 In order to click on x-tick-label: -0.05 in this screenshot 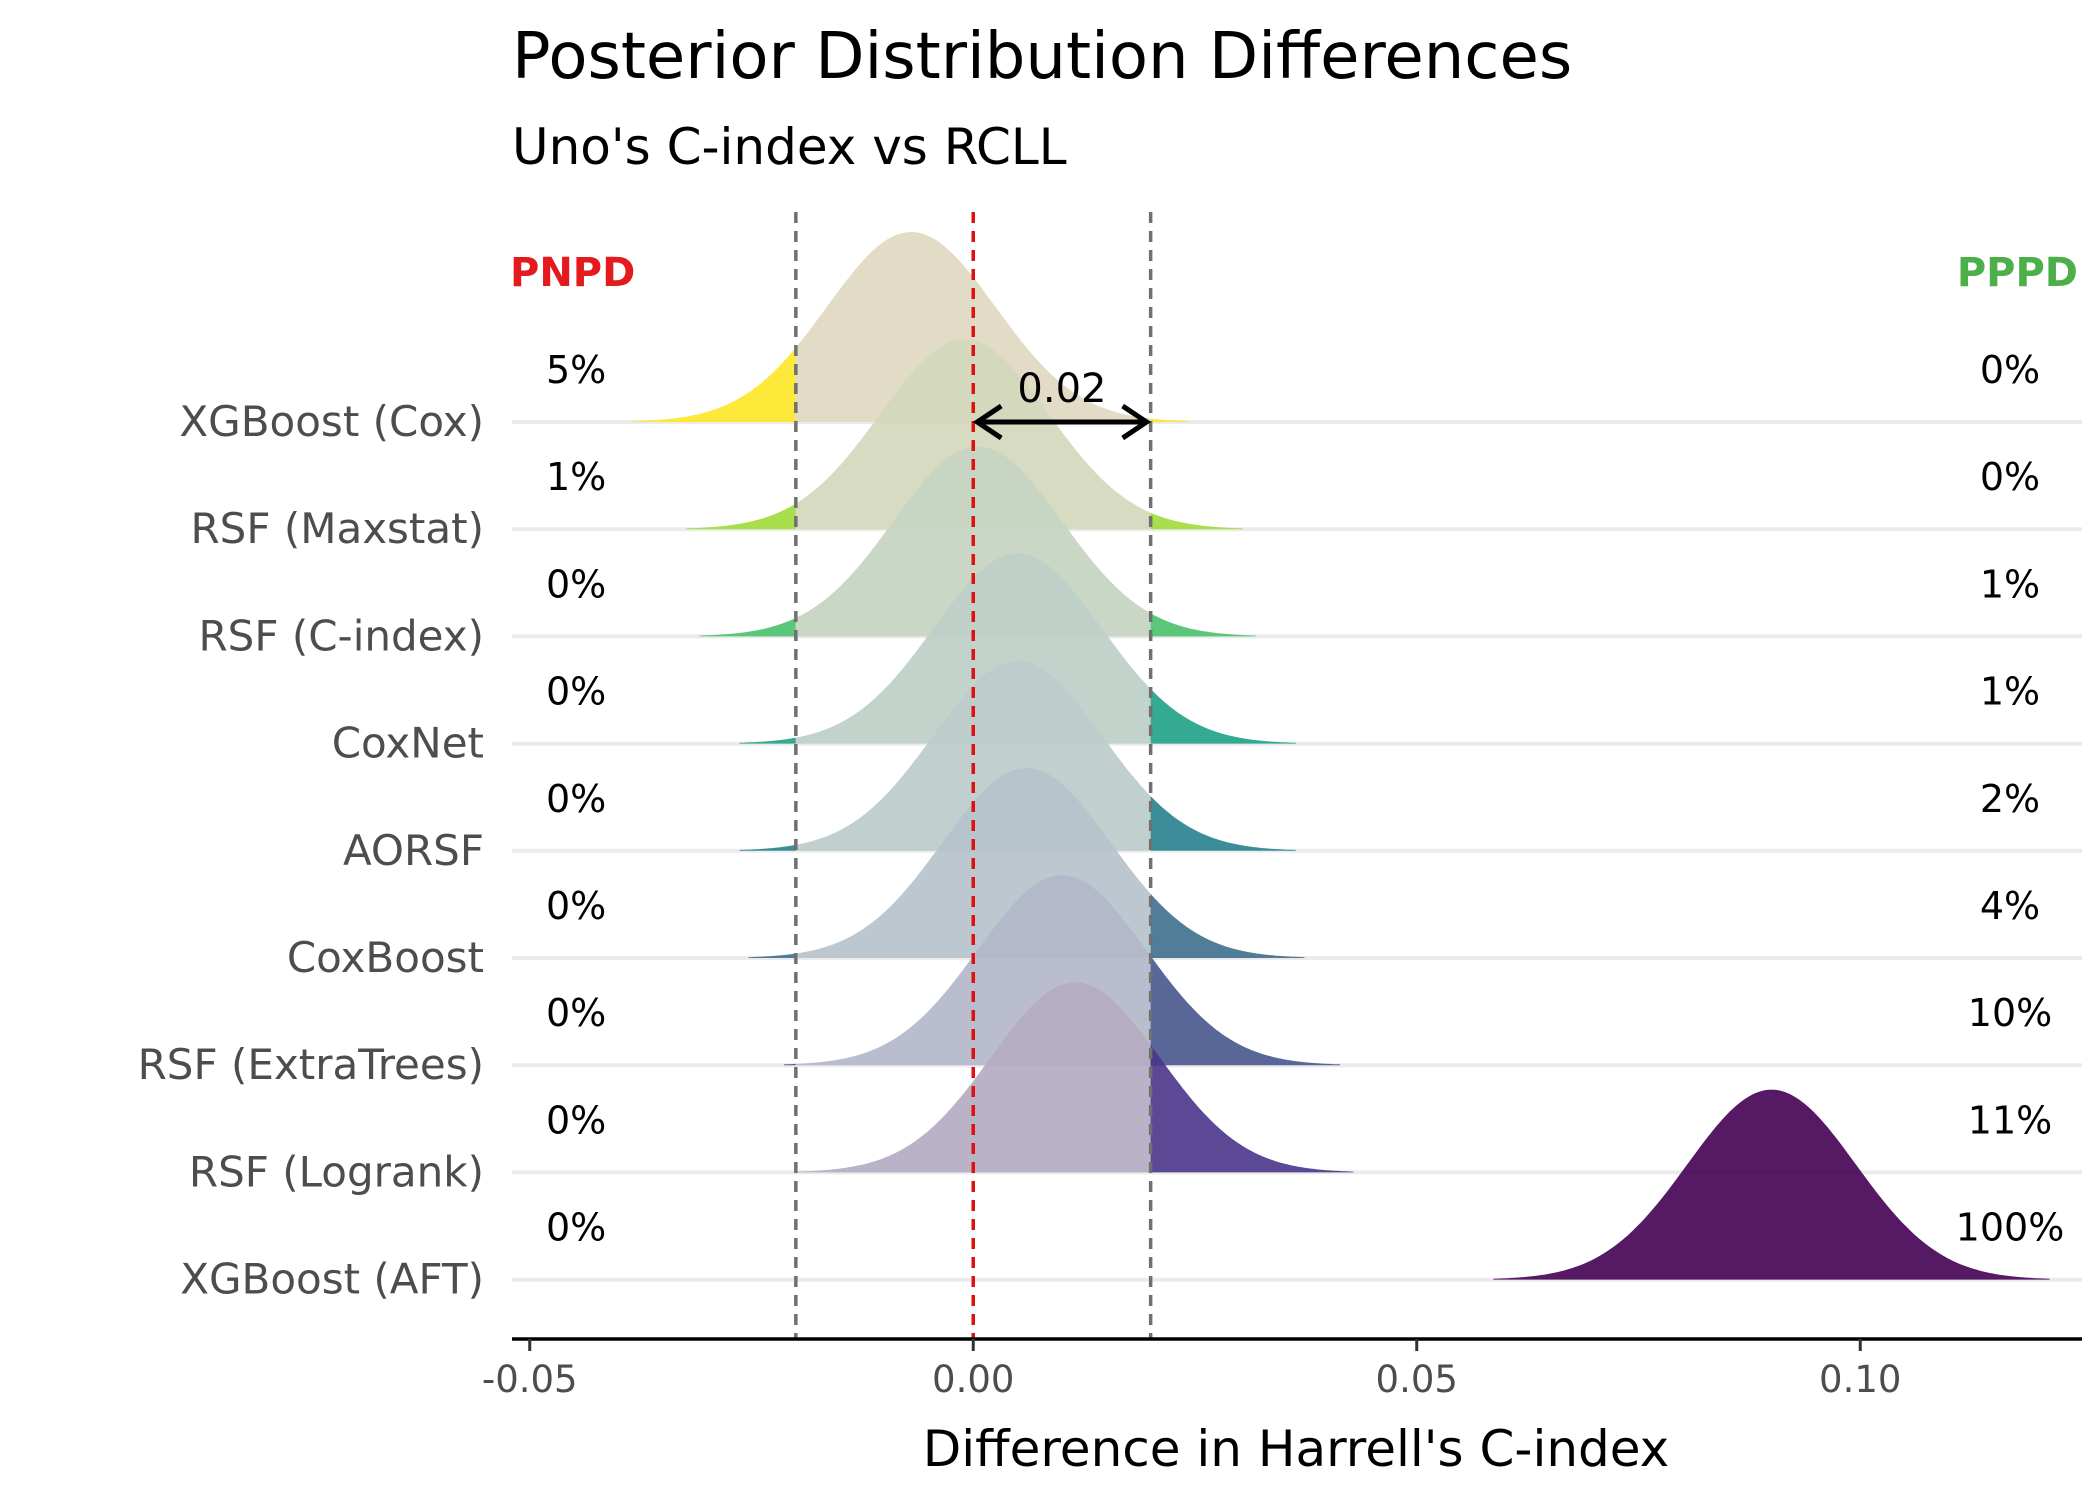, I will do `click(530, 1379)`.